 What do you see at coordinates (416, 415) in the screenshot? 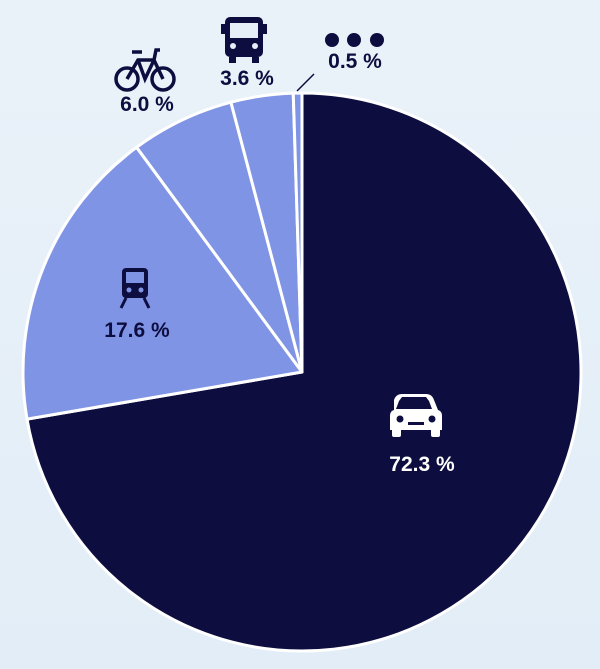
I see `car-icon` at bounding box center [416, 415].